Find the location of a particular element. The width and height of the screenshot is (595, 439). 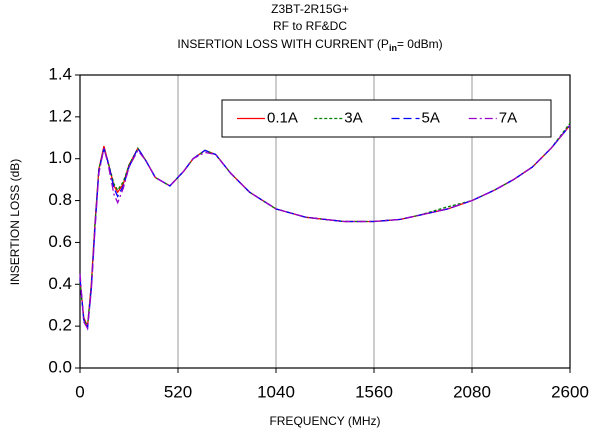

y-tick-label: 0.6 is located at coordinates (60, 241).